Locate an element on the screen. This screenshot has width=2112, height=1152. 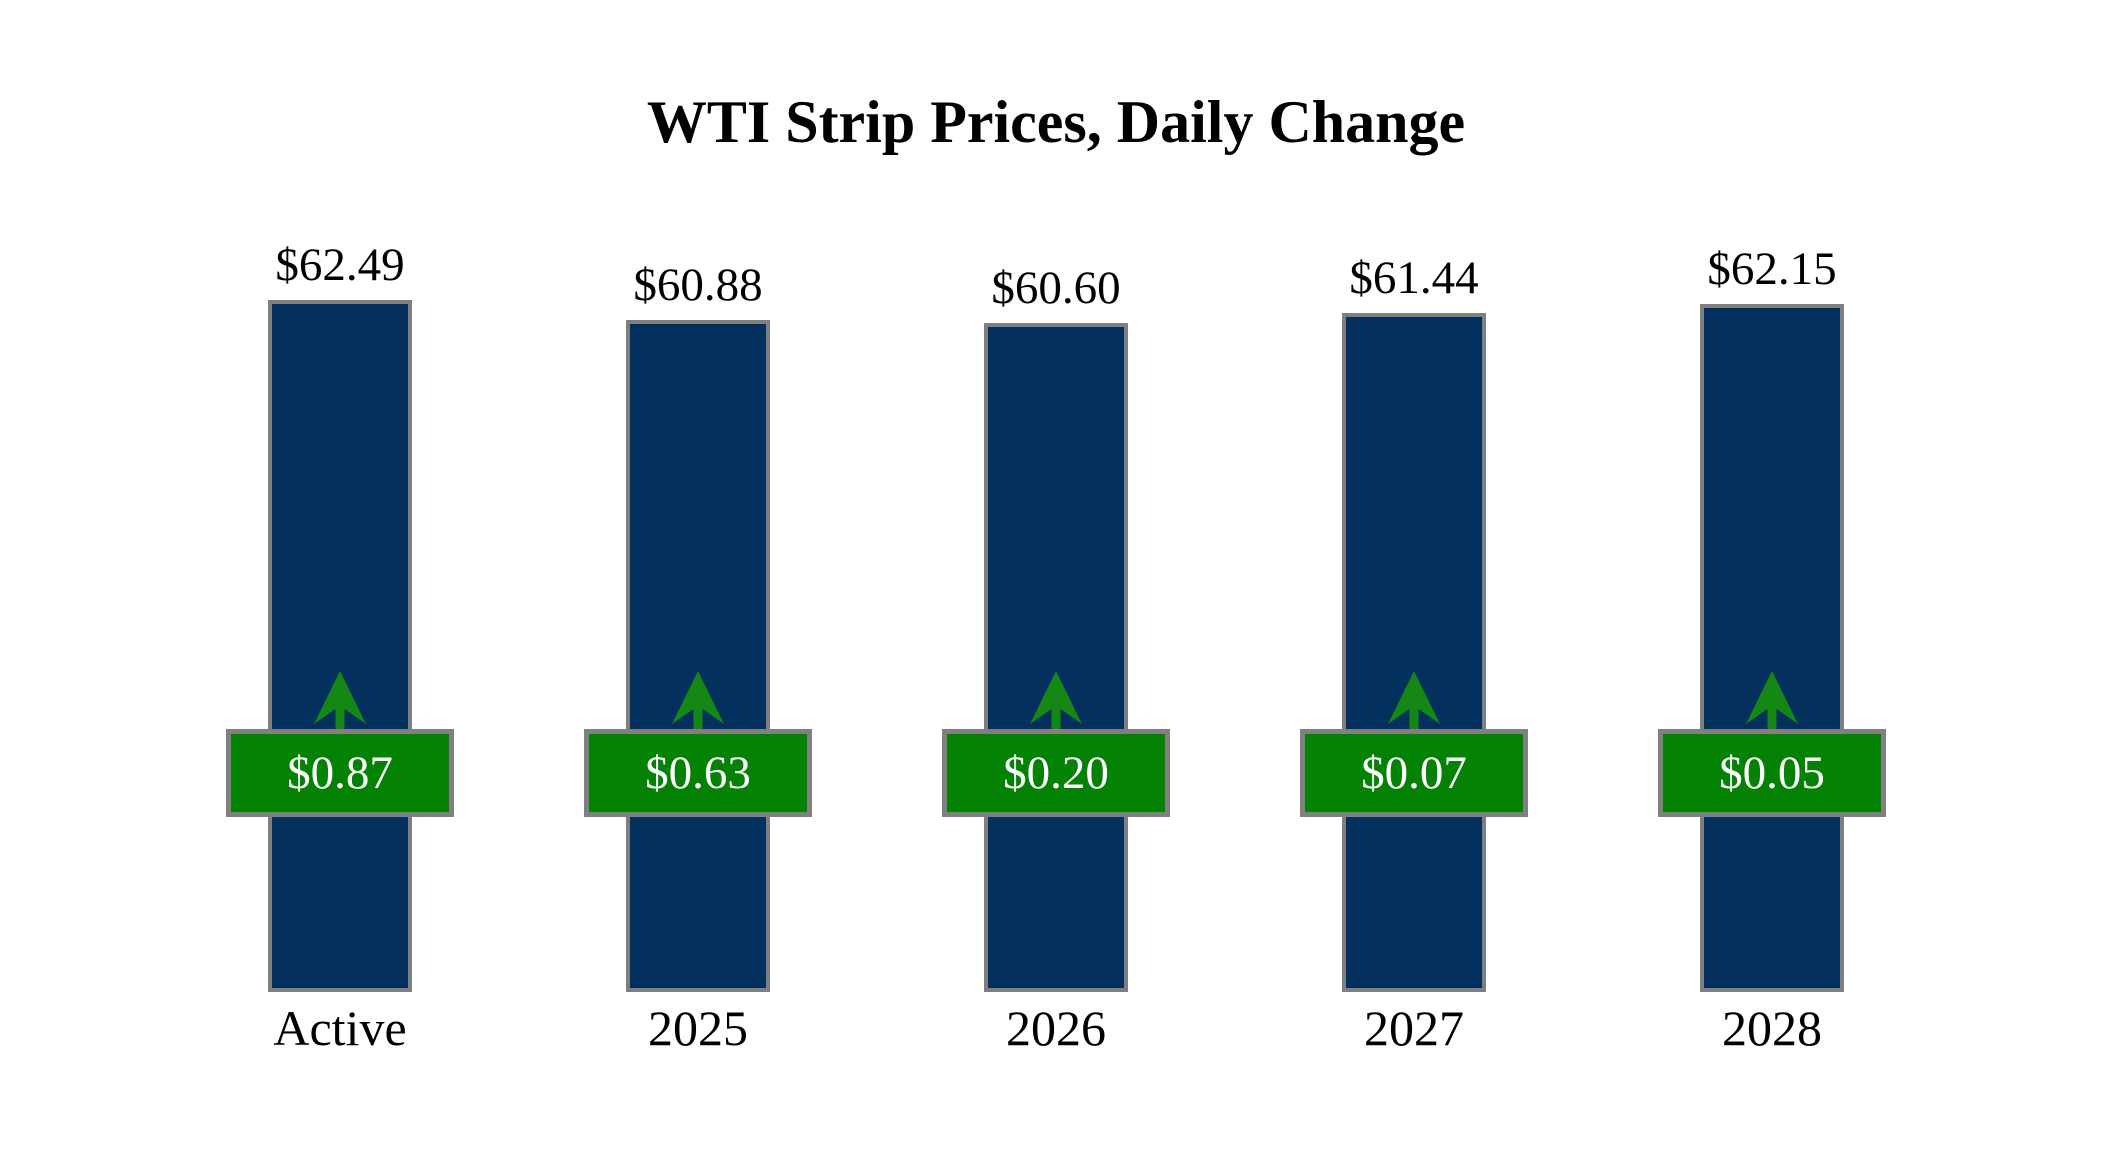
change-badge-label: $0.87 is located at coordinates (340, 772).